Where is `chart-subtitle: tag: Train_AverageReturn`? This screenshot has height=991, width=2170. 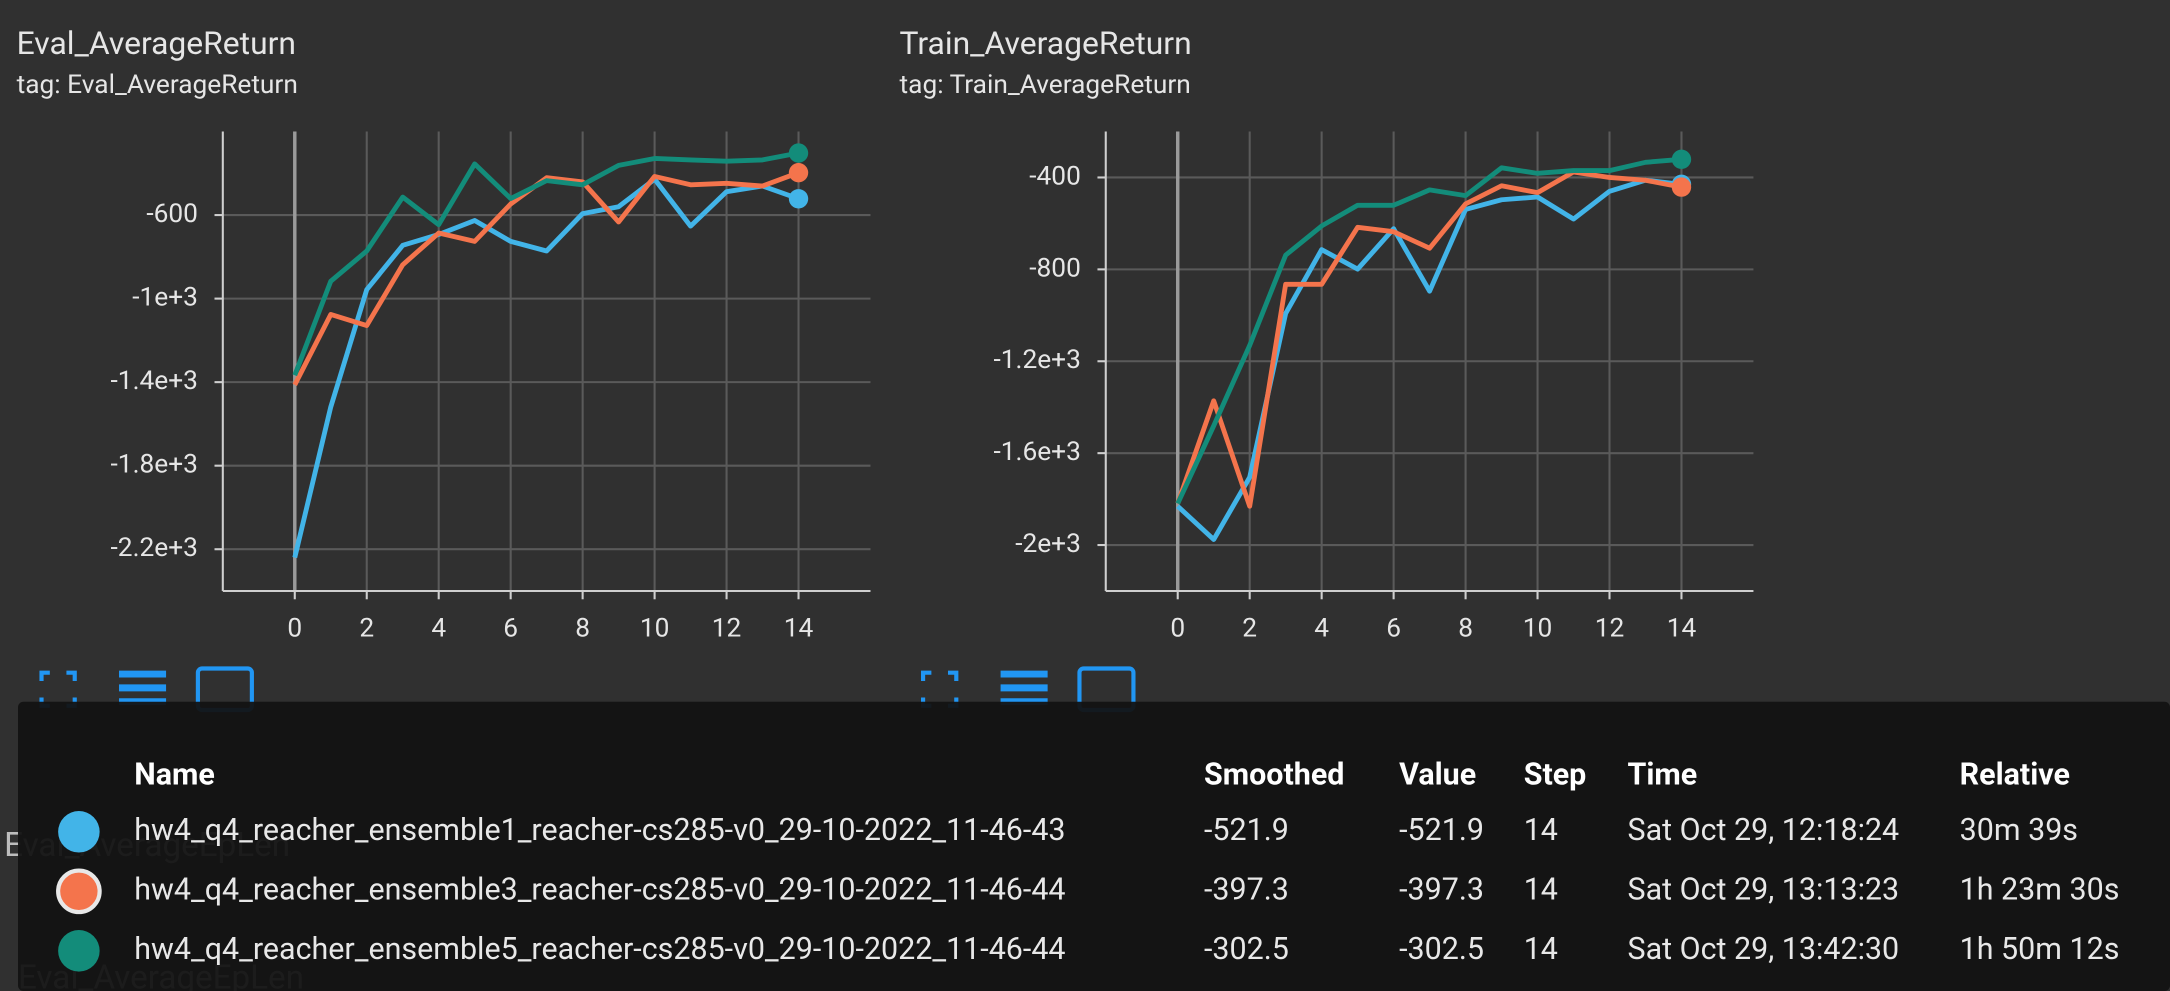
chart-subtitle: tag: Train_AverageReturn is located at coordinates (1045, 85).